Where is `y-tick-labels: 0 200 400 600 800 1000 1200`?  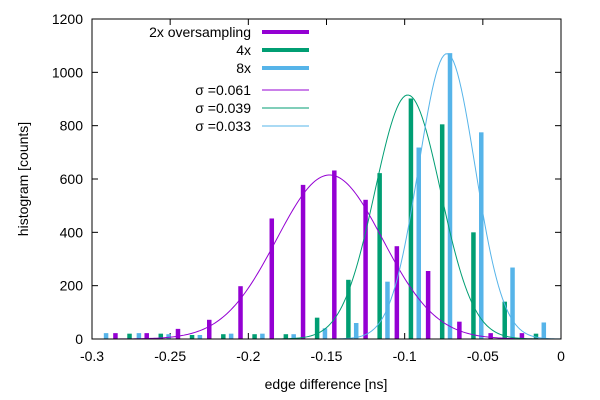
y-tick-labels: 0 200 400 600 800 1000 1200 is located at coordinates (67, 179).